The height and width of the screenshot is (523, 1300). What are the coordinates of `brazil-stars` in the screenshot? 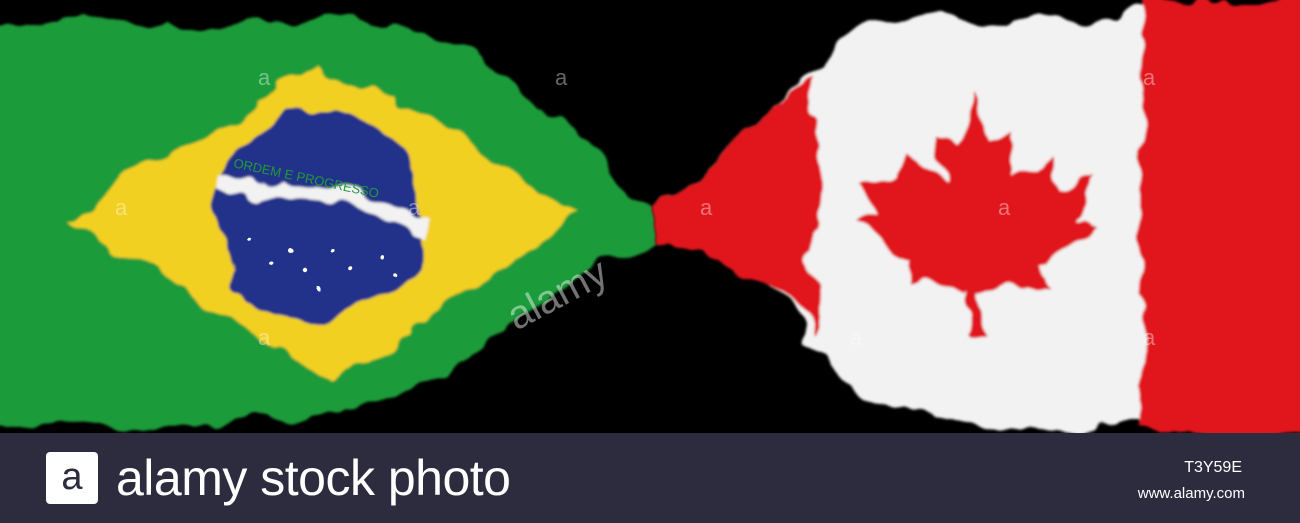 It's located at (322, 265).